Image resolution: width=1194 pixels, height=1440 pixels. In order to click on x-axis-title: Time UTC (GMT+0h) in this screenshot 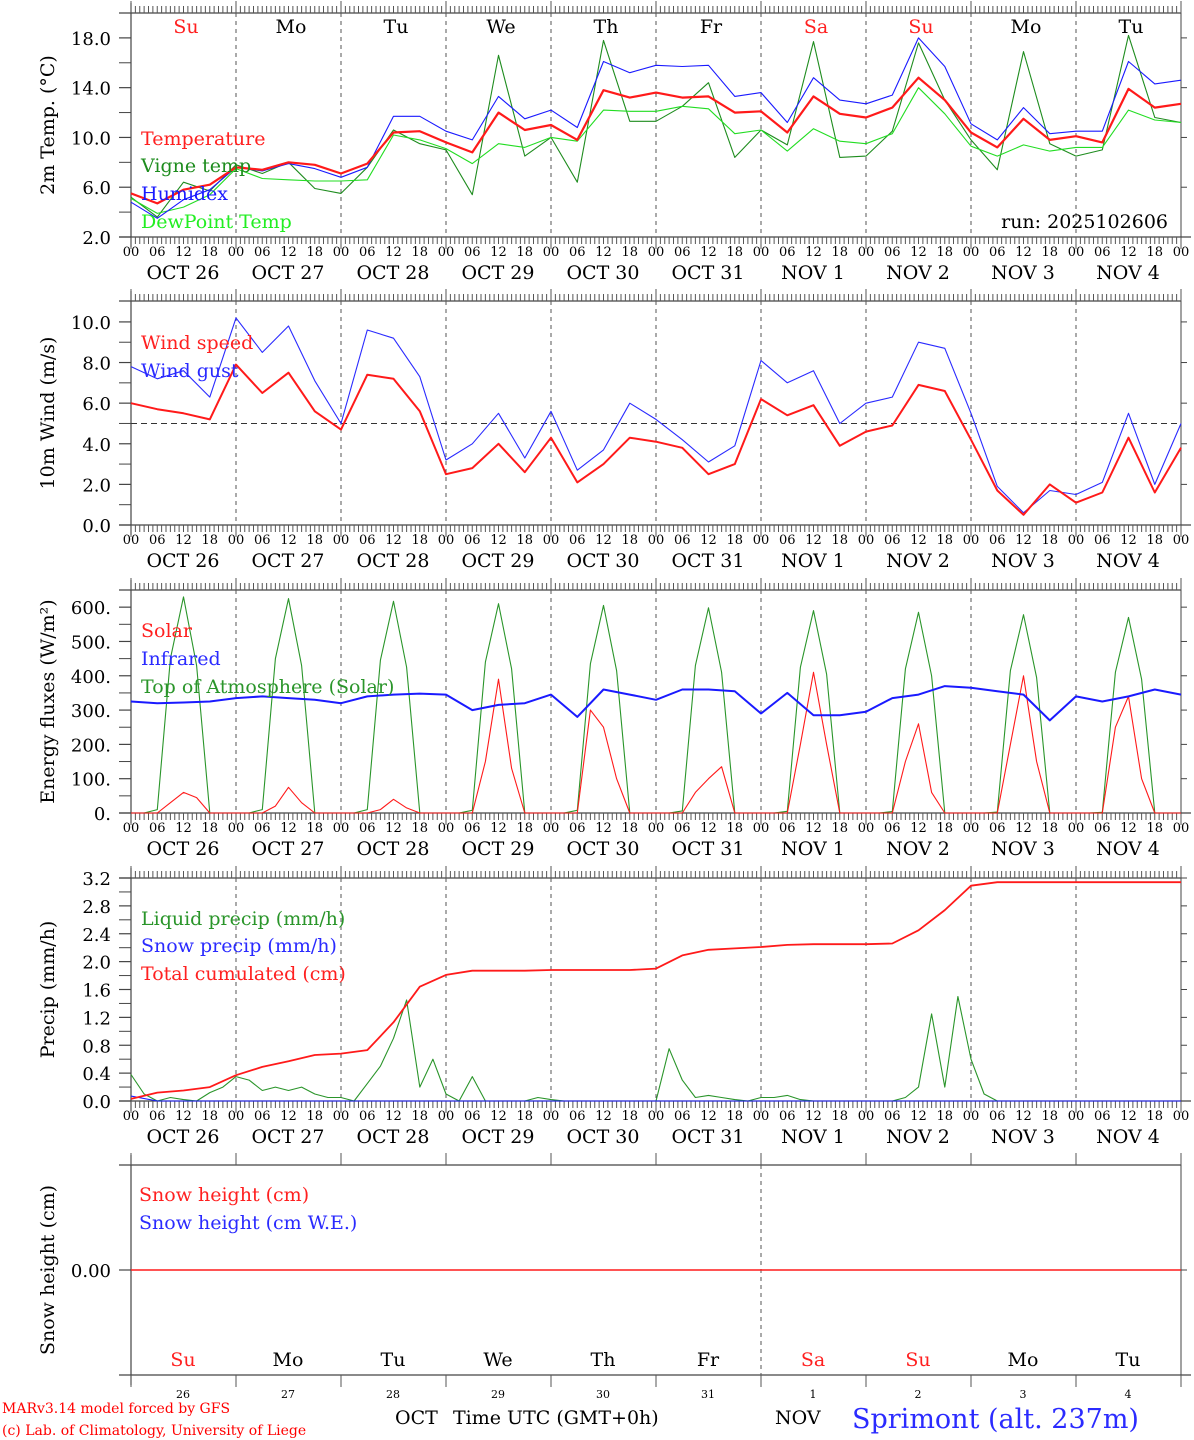, I will do `click(556, 1418)`.